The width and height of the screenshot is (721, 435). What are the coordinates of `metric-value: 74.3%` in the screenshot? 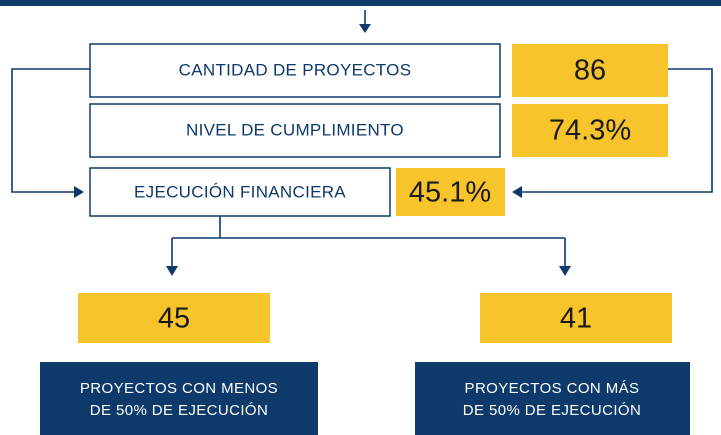 It's located at (590, 131).